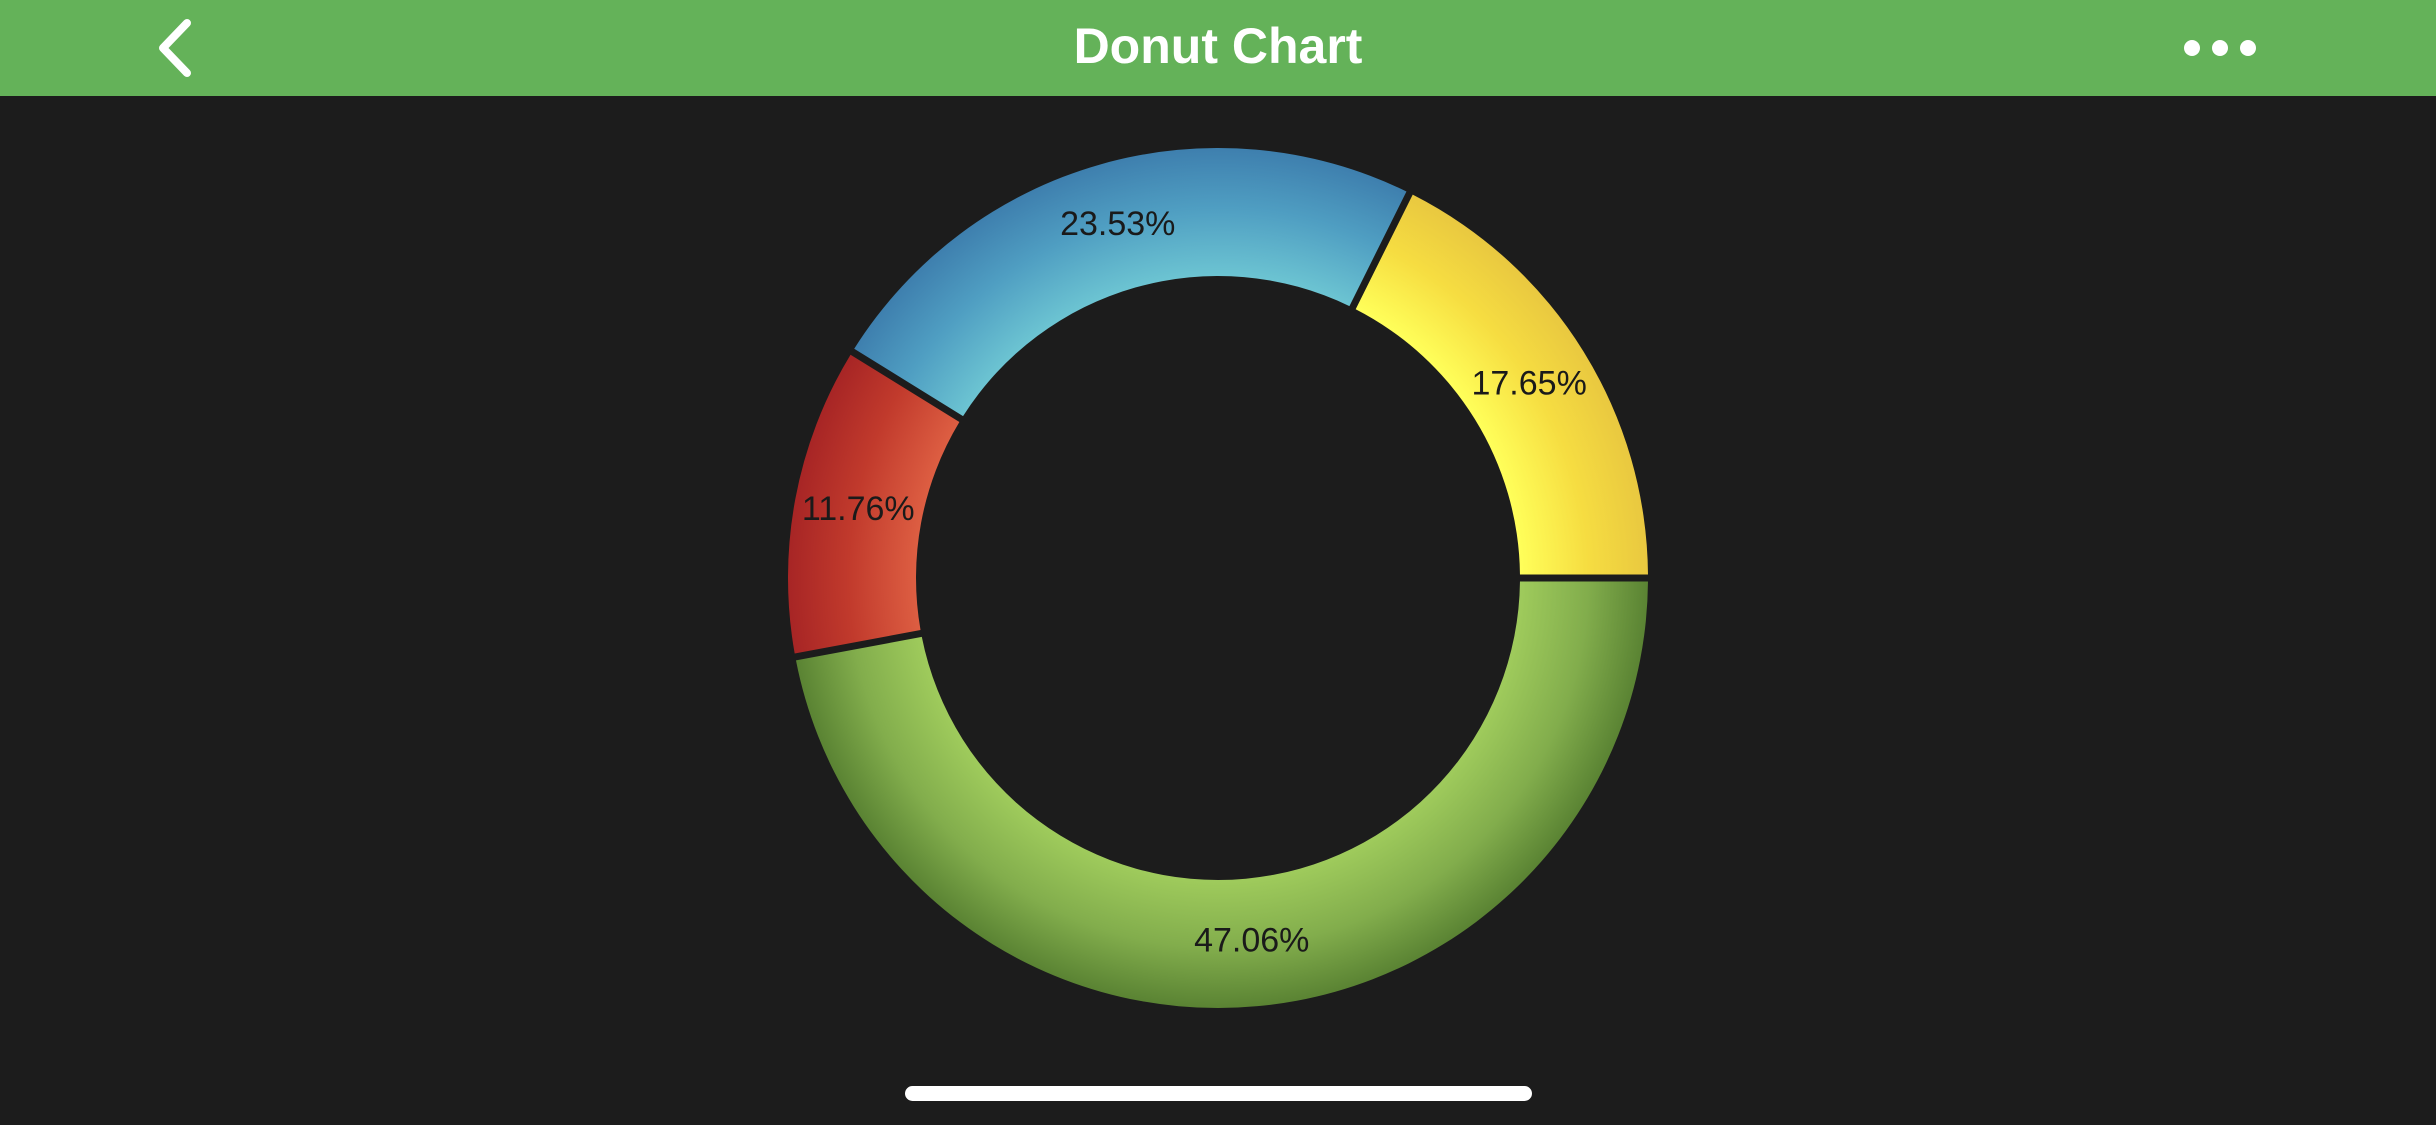  Describe the element at coordinates (1528, 383) in the screenshot. I see `slice-label-0: 17.65%` at that location.